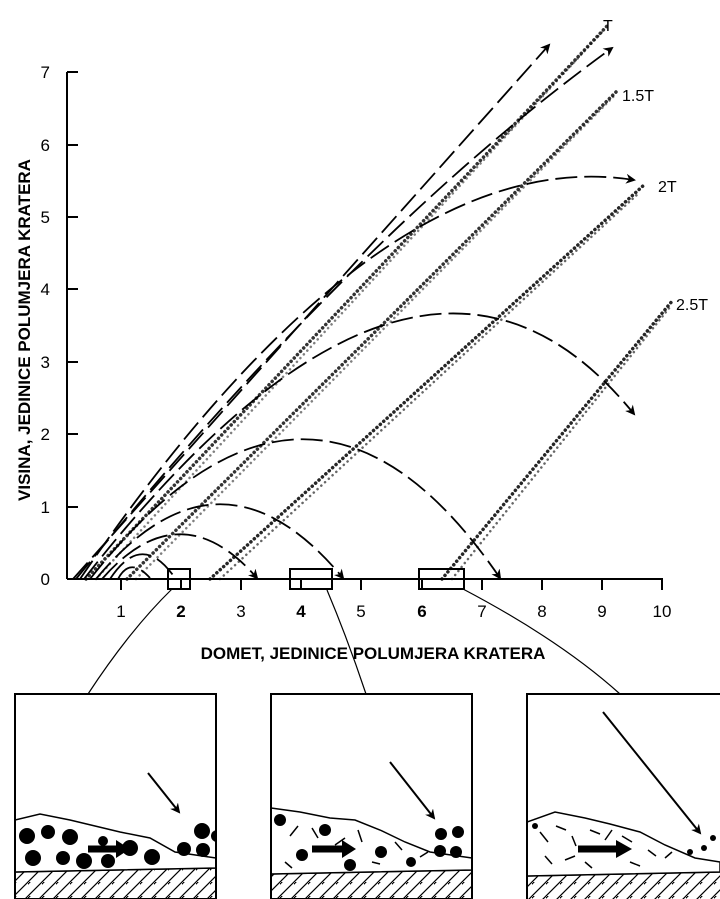 The height and width of the screenshot is (899, 720). I want to click on x-tick-label: 9, so click(601, 611).